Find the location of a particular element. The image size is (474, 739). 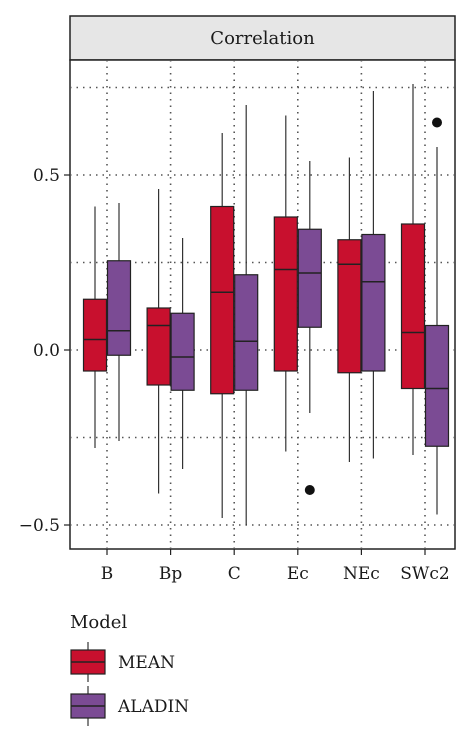

x-tick-label: C is located at coordinates (234, 574).